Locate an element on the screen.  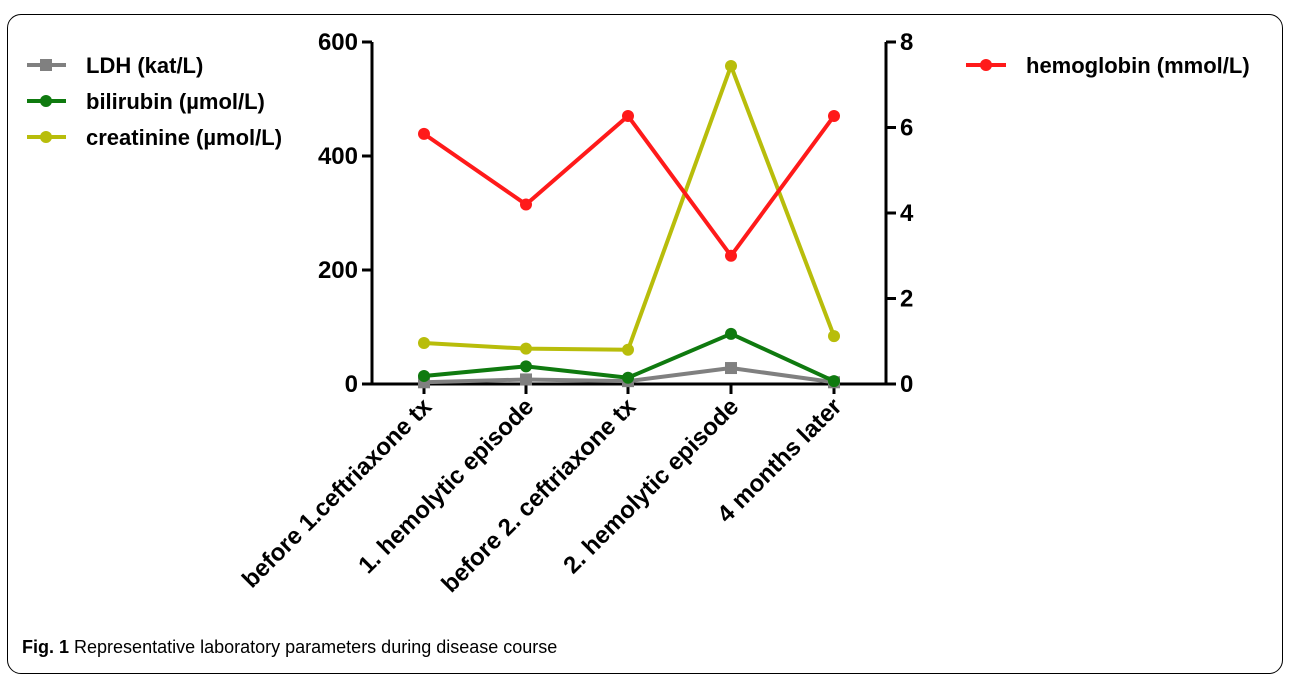
x-category-label: 1. hemolytic episode is located at coordinates (446, 486).